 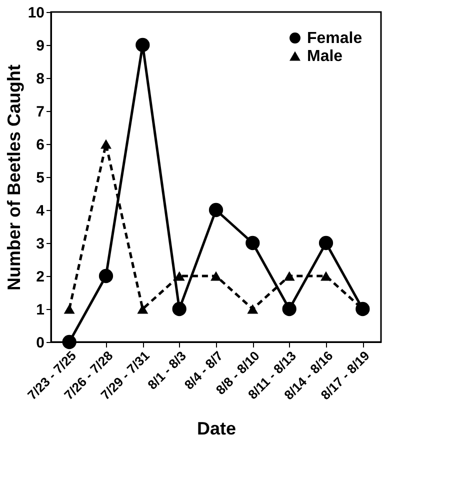 What do you see at coordinates (40, 343) in the screenshot?
I see `y-tick-label: 0` at bounding box center [40, 343].